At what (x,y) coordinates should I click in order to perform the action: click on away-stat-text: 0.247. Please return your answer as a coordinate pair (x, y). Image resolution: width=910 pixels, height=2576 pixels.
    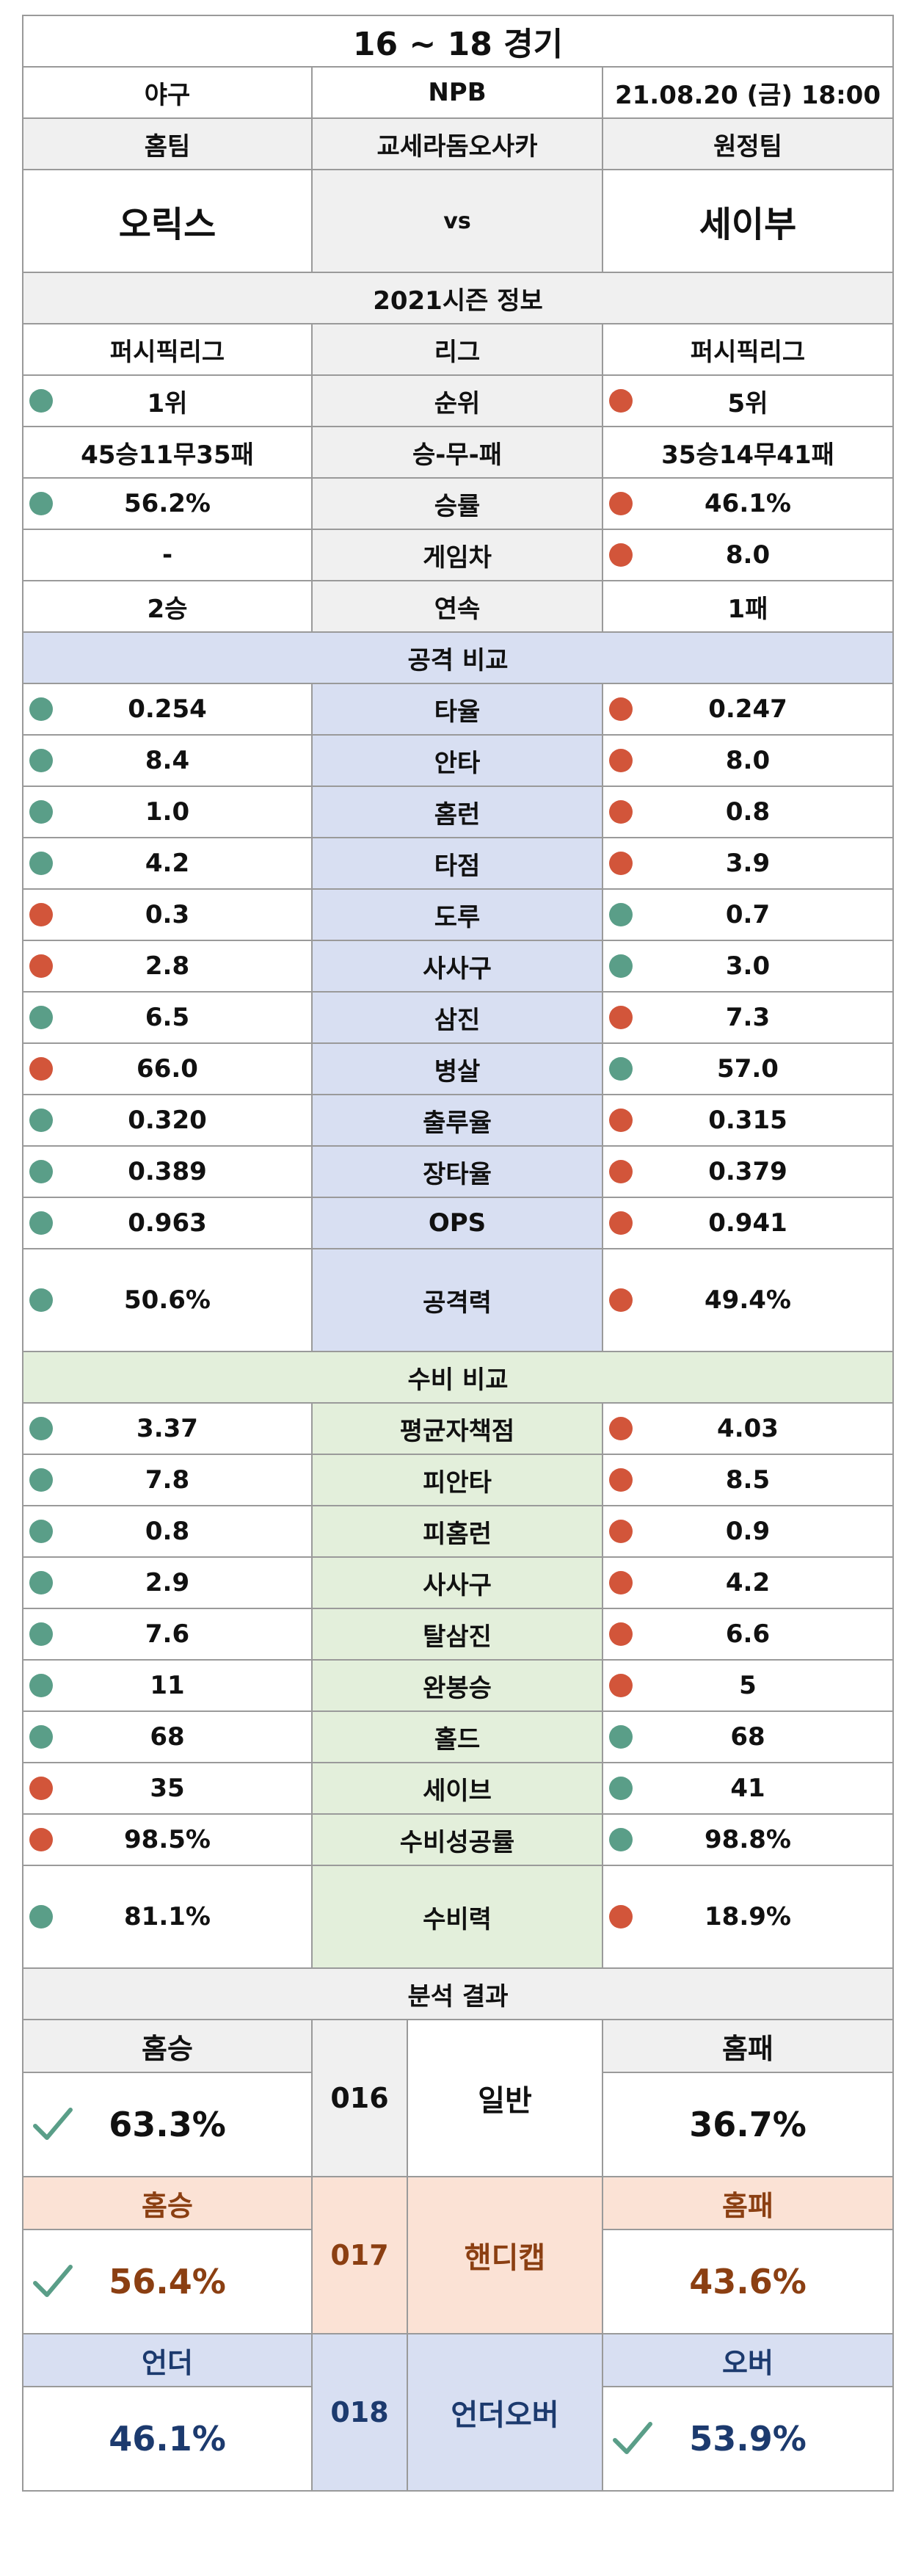
    Looking at the image, I should click on (747, 709).